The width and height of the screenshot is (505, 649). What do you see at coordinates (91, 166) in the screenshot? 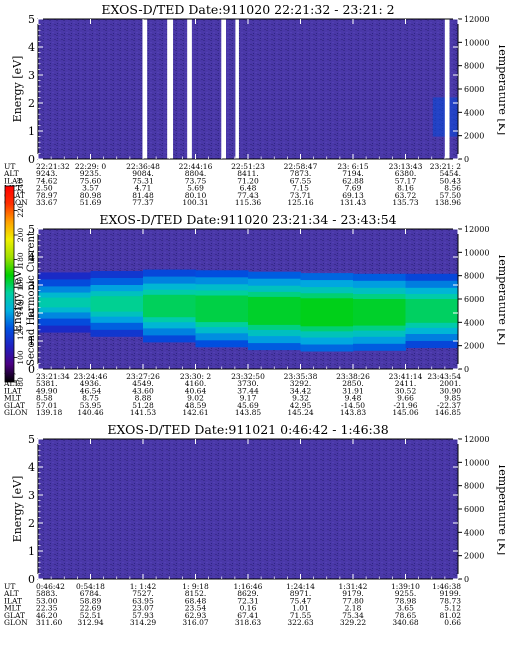
I see `annotation-value: 22:29: 0` at bounding box center [91, 166].